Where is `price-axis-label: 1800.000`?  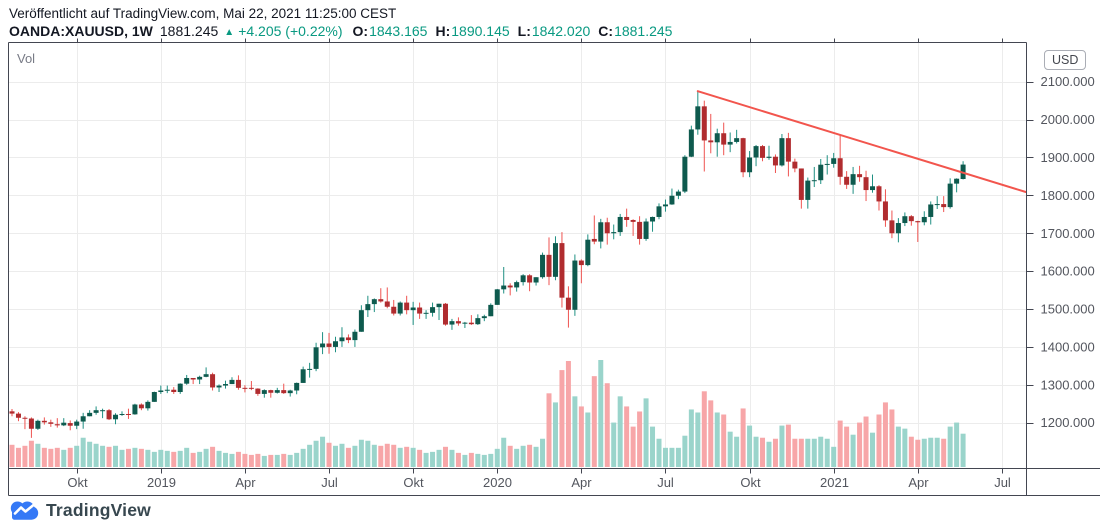 price-axis-label: 1800.000 is located at coordinates (1068, 195).